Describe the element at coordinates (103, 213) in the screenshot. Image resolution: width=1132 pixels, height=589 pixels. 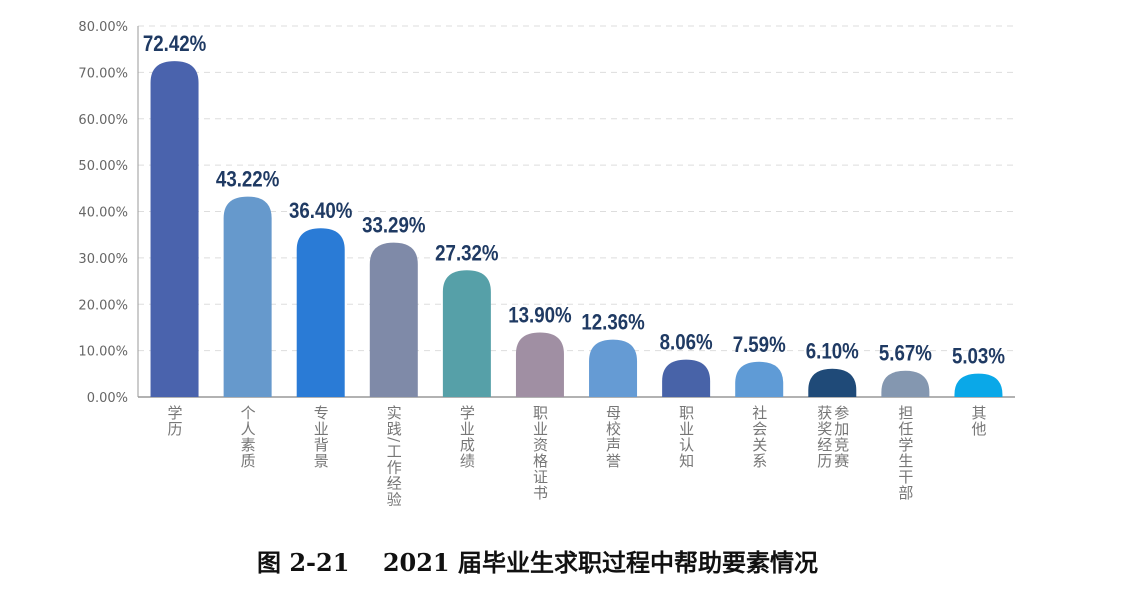
I see `y-tick-label: 40.00%` at that location.